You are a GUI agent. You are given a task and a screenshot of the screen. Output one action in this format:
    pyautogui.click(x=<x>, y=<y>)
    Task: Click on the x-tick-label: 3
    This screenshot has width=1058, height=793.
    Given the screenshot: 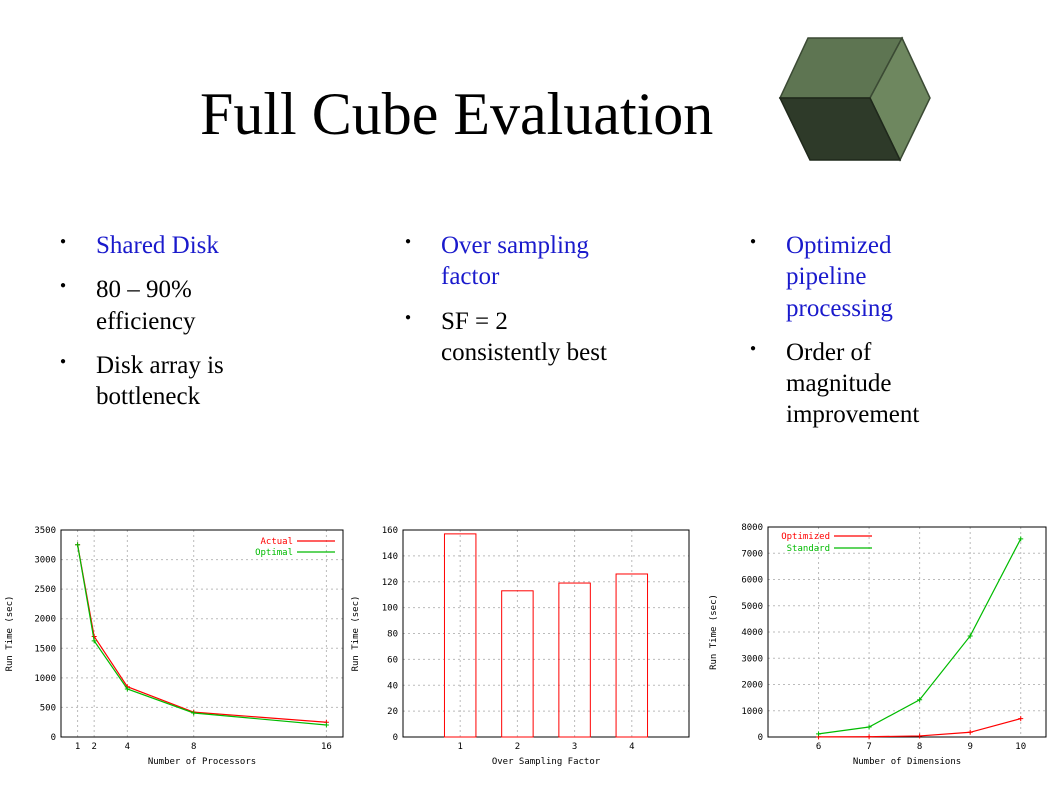 What is the action you would take?
    pyautogui.click(x=574, y=747)
    